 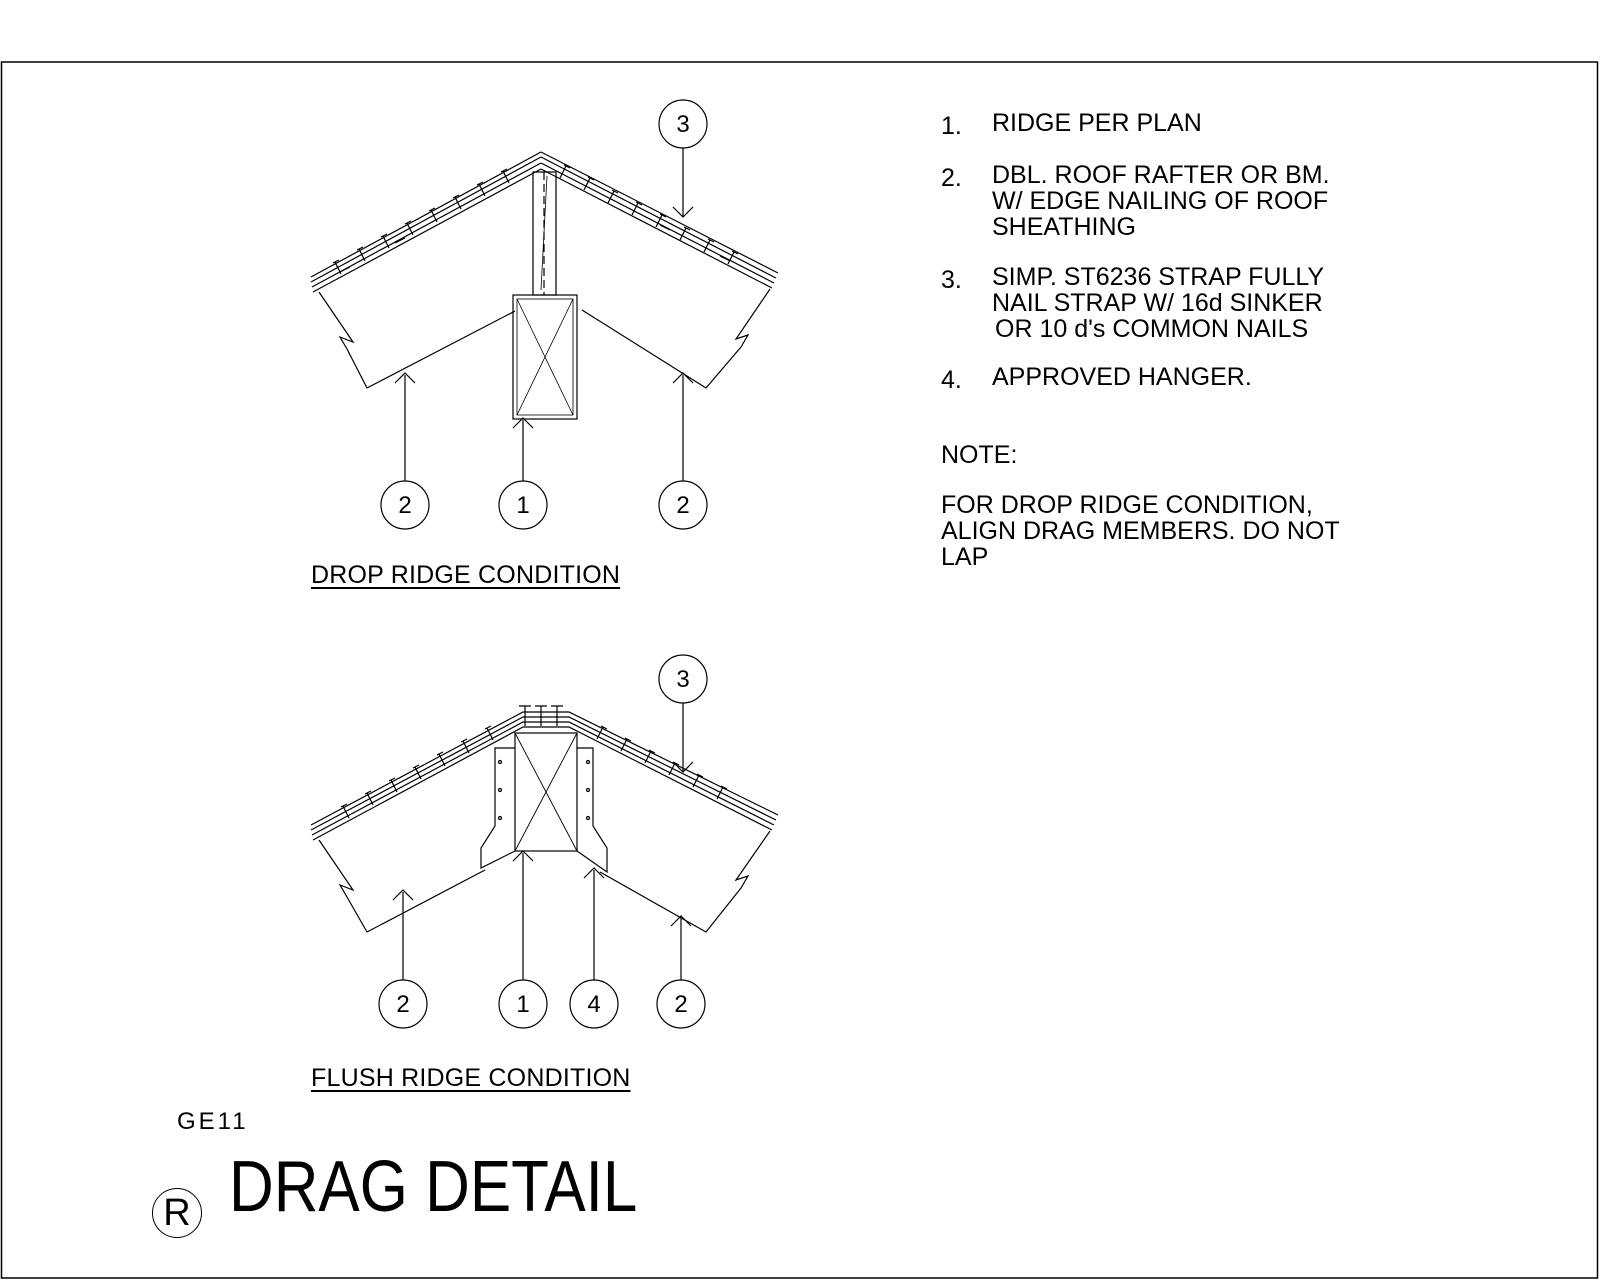 What do you see at coordinates (471, 1078) in the screenshot?
I see `flush-ridge-title: FLUSH RIDGE CONDITION` at bounding box center [471, 1078].